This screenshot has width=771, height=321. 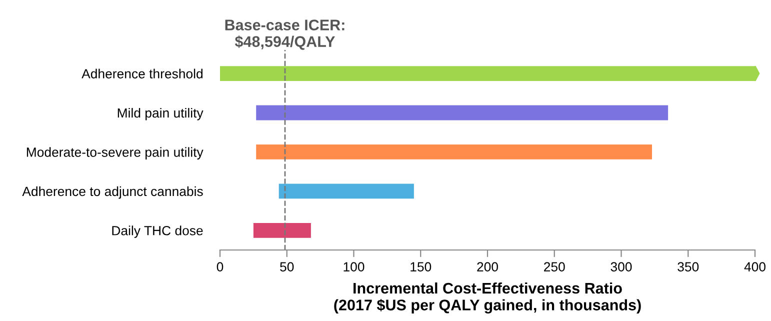 I want to click on x-tick-label: 300, so click(x=621, y=267).